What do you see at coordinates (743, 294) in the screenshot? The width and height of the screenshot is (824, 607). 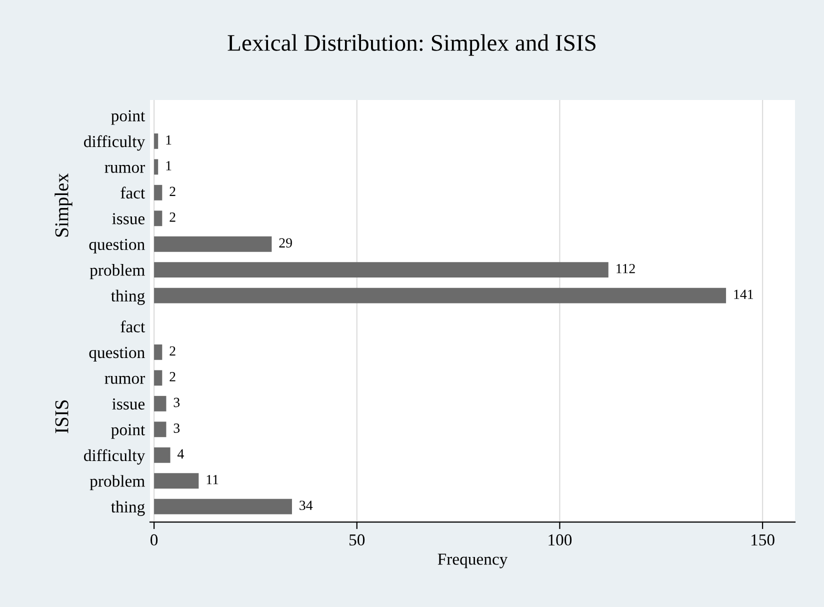 I see `data-label: 141` at bounding box center [743, 294].